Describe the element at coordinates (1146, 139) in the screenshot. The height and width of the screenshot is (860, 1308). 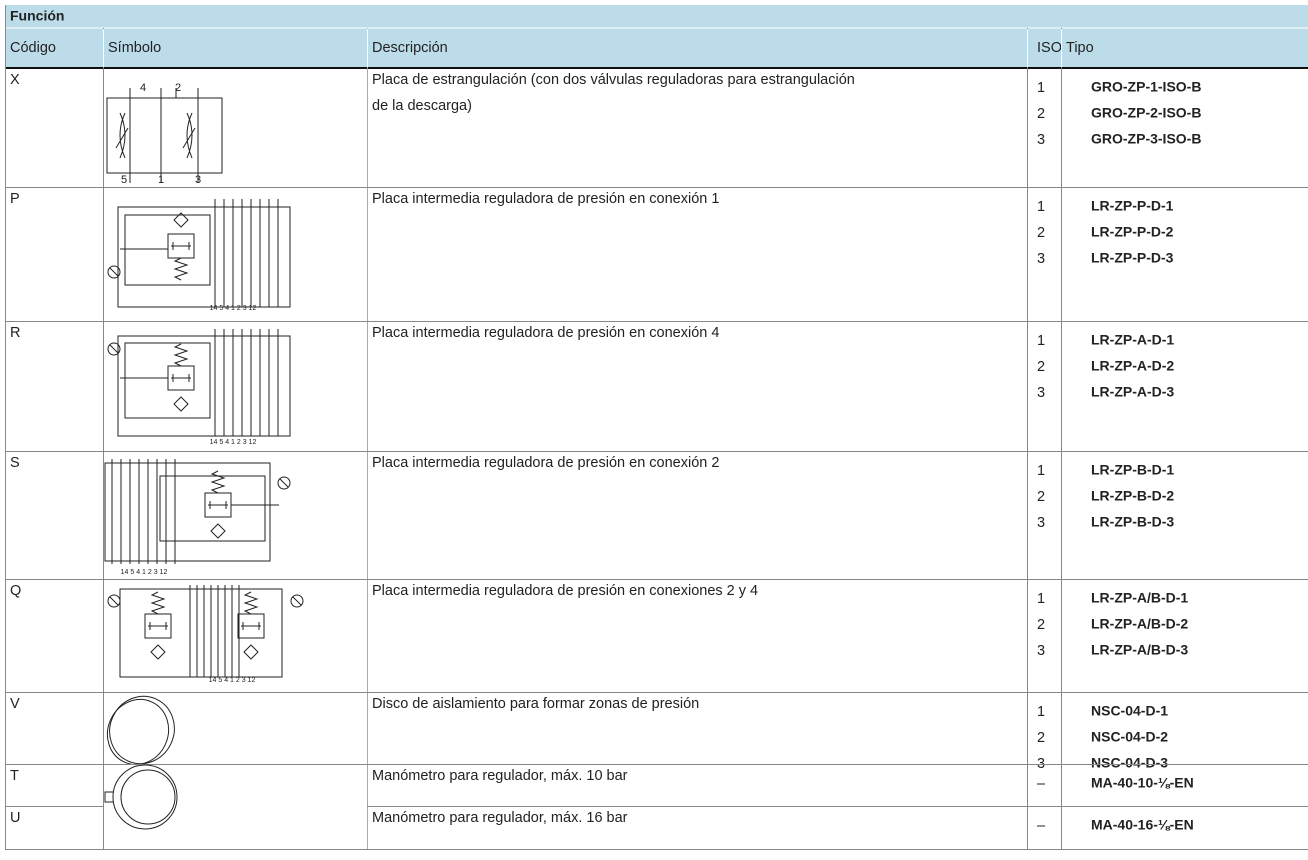
I see `row-tipo: GRO-ZP-3-ISO-B` at that location.